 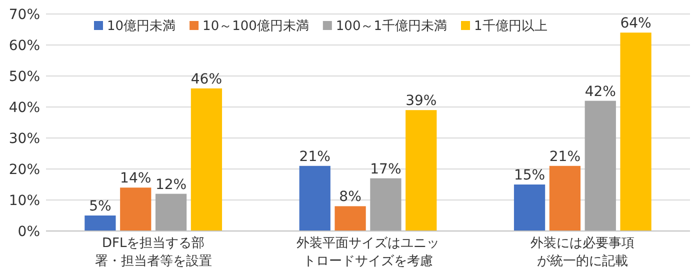 I want to click on data-label: 64%, so click(x=636, y=24).